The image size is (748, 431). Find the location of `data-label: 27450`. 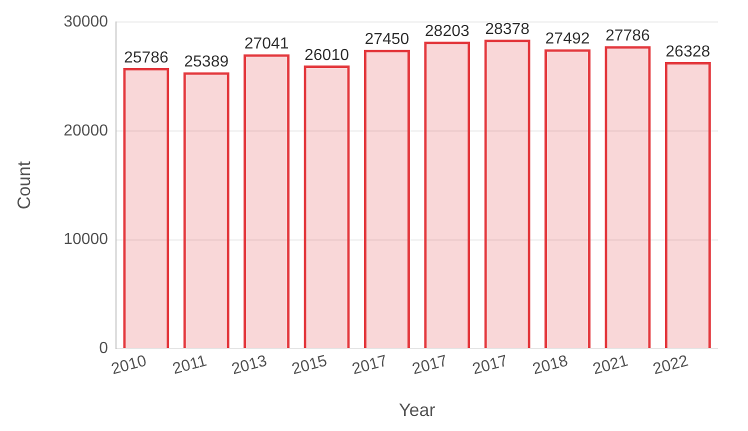

data-label: 27450 is located at coordinates (387, 39).